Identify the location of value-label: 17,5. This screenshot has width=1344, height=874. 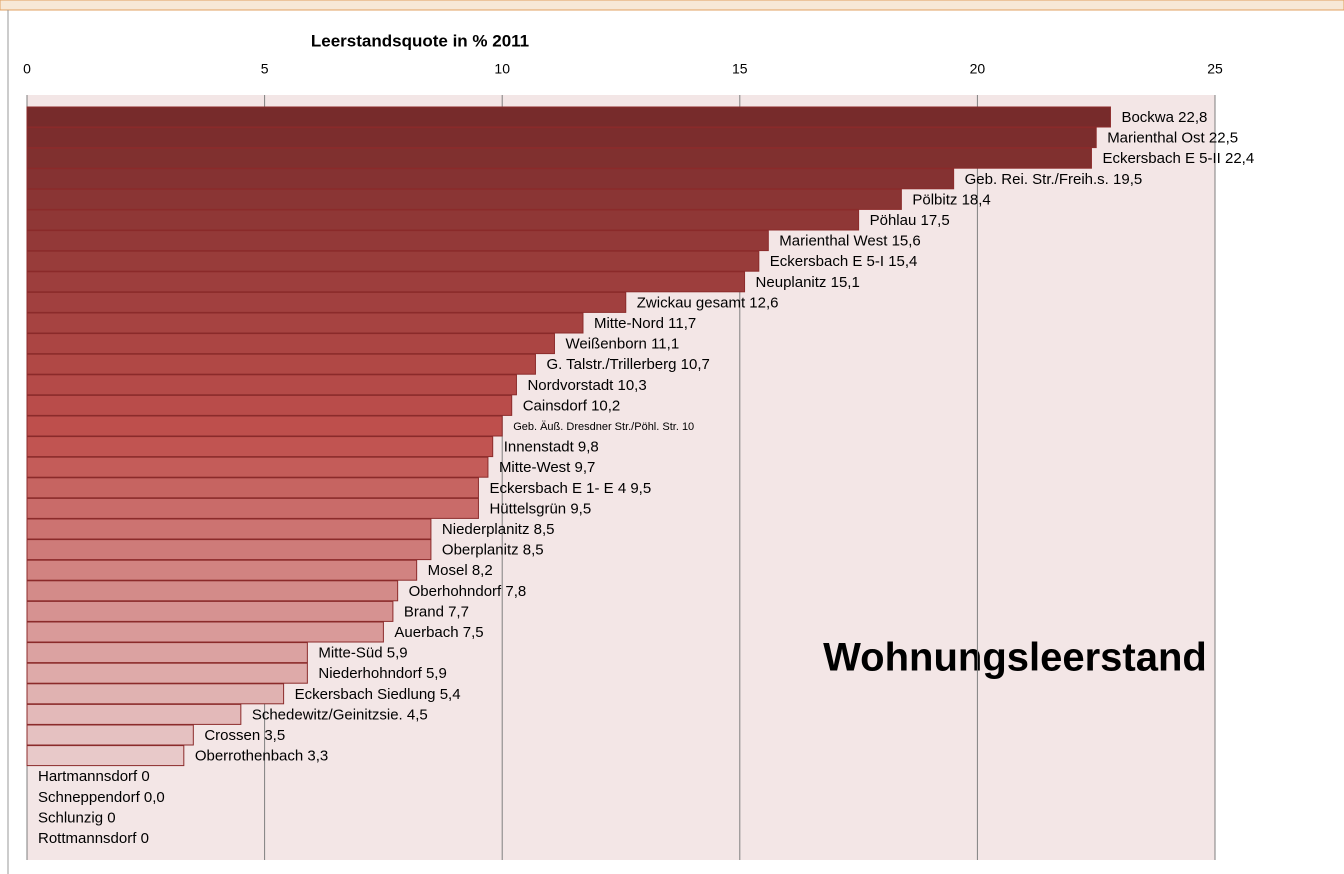
(934, 220).